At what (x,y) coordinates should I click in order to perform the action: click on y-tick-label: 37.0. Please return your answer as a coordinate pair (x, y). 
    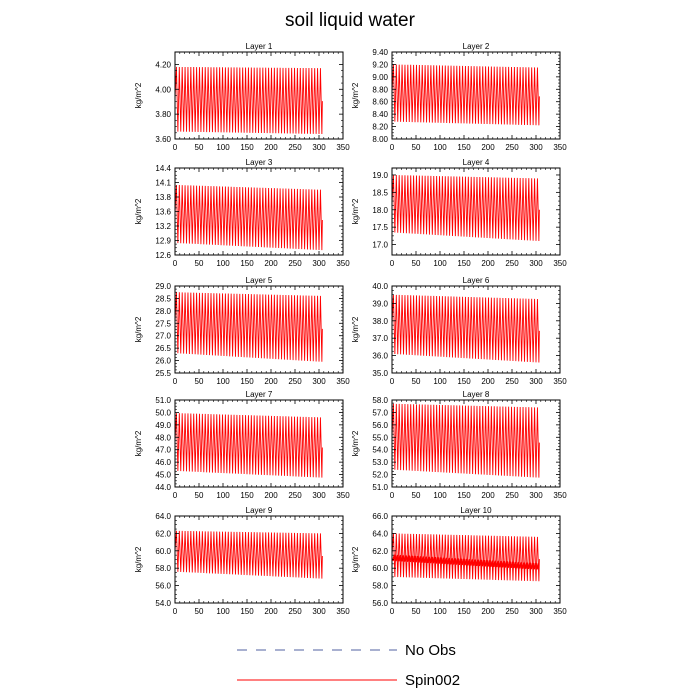
    Looking at the image, I should click on (380, 338).